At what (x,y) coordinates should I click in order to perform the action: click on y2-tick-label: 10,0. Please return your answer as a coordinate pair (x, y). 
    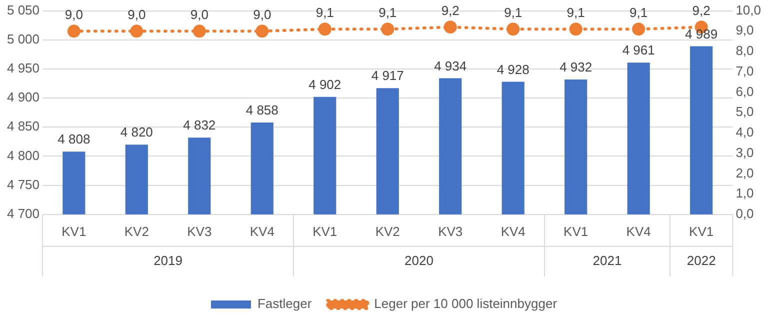
    Looking at the image, I should click on (749, 10).